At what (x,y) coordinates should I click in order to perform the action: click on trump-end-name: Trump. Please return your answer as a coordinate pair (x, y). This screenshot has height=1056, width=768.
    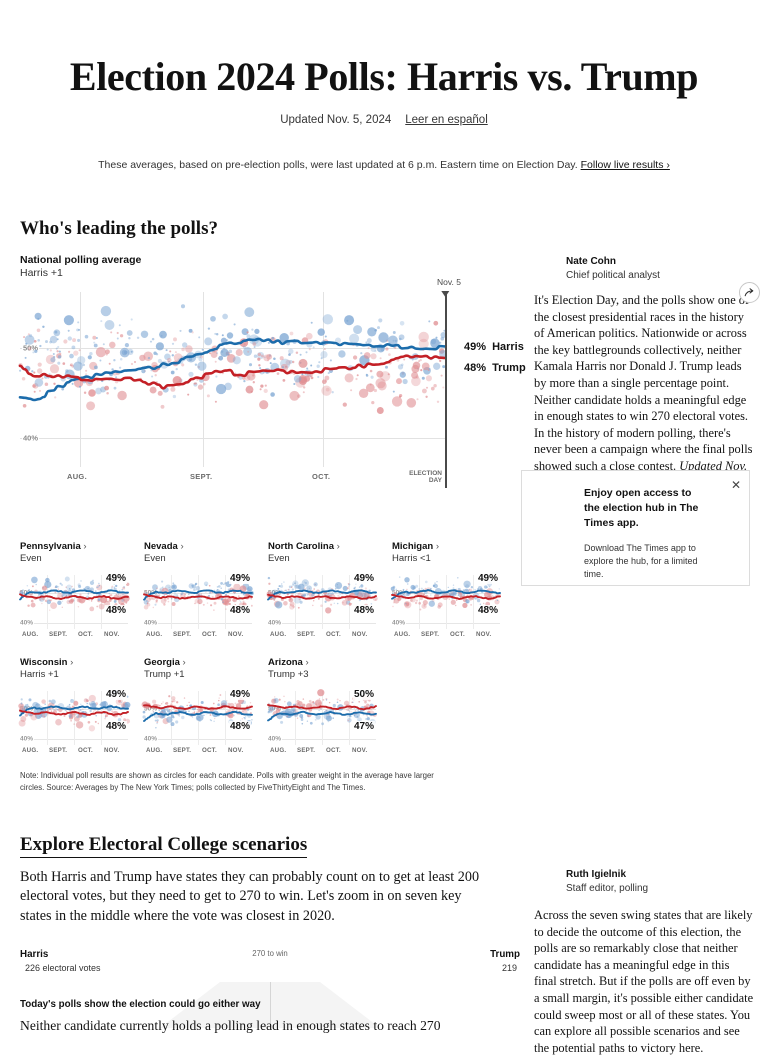
    Looking at the image, I should click on (509, 368).